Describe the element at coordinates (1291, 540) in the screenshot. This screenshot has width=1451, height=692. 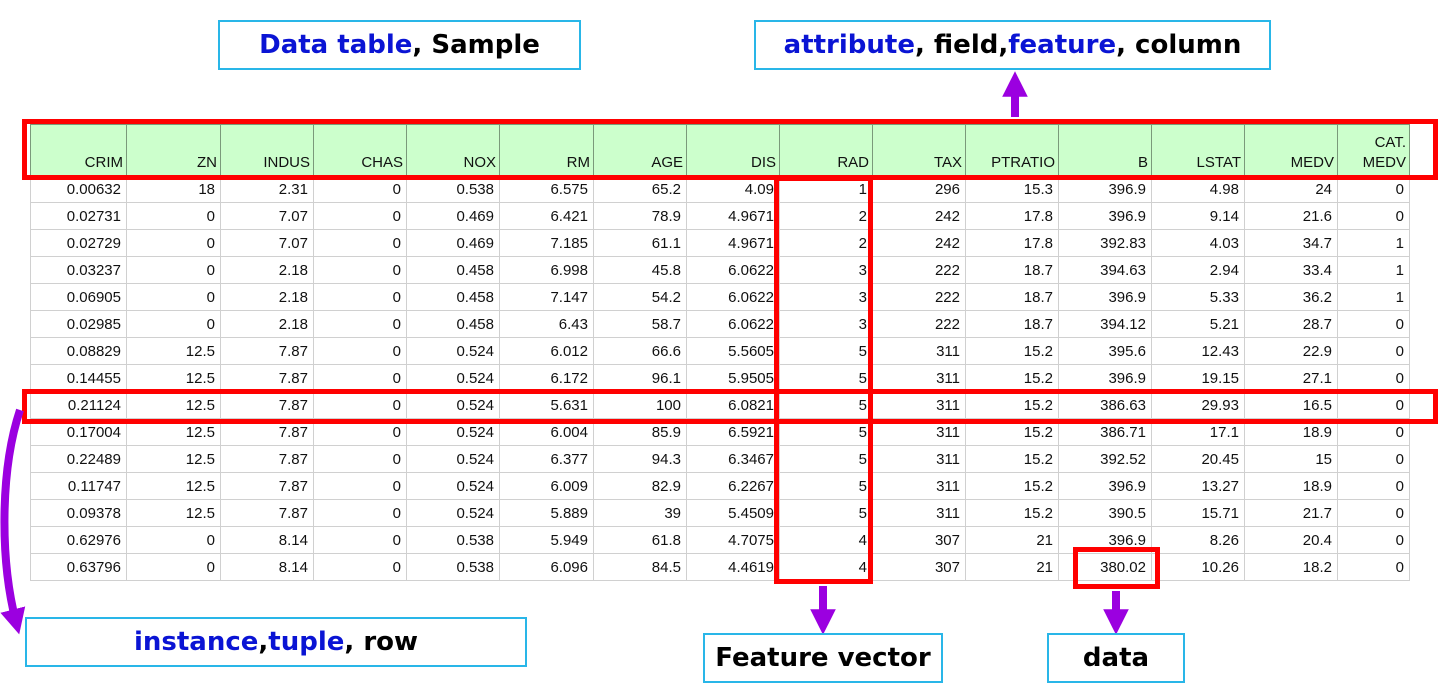
I see `table-cell: 20.4` at that location.